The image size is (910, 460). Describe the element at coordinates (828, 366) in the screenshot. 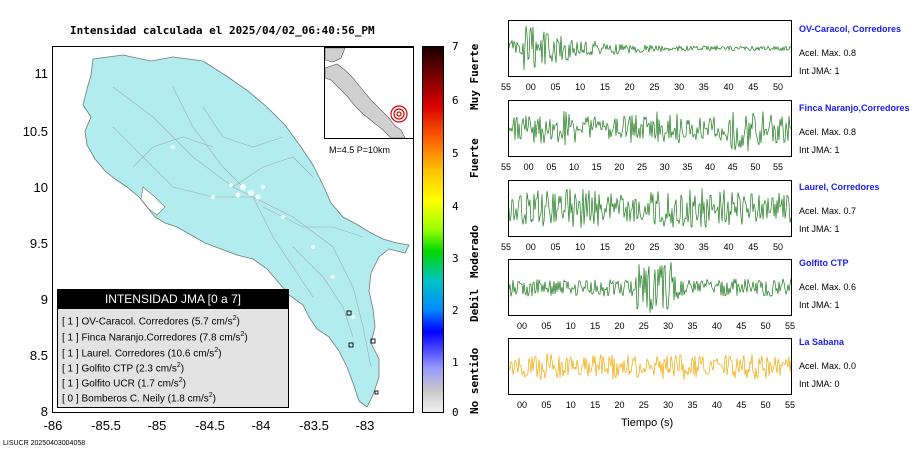

I see `station-acel: Acel. Max. 0.0` at that location.